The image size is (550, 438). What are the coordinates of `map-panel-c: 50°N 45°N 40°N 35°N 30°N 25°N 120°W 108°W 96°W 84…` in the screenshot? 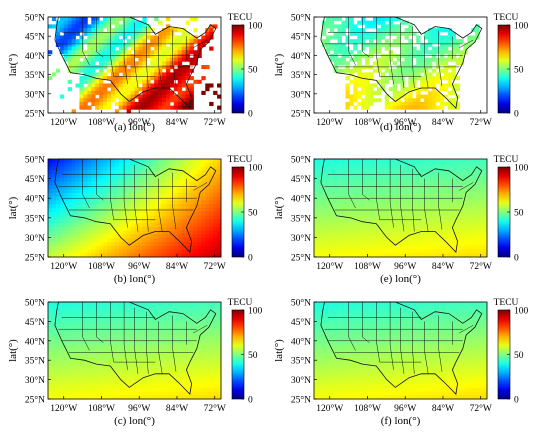 It's located at (135, 363).